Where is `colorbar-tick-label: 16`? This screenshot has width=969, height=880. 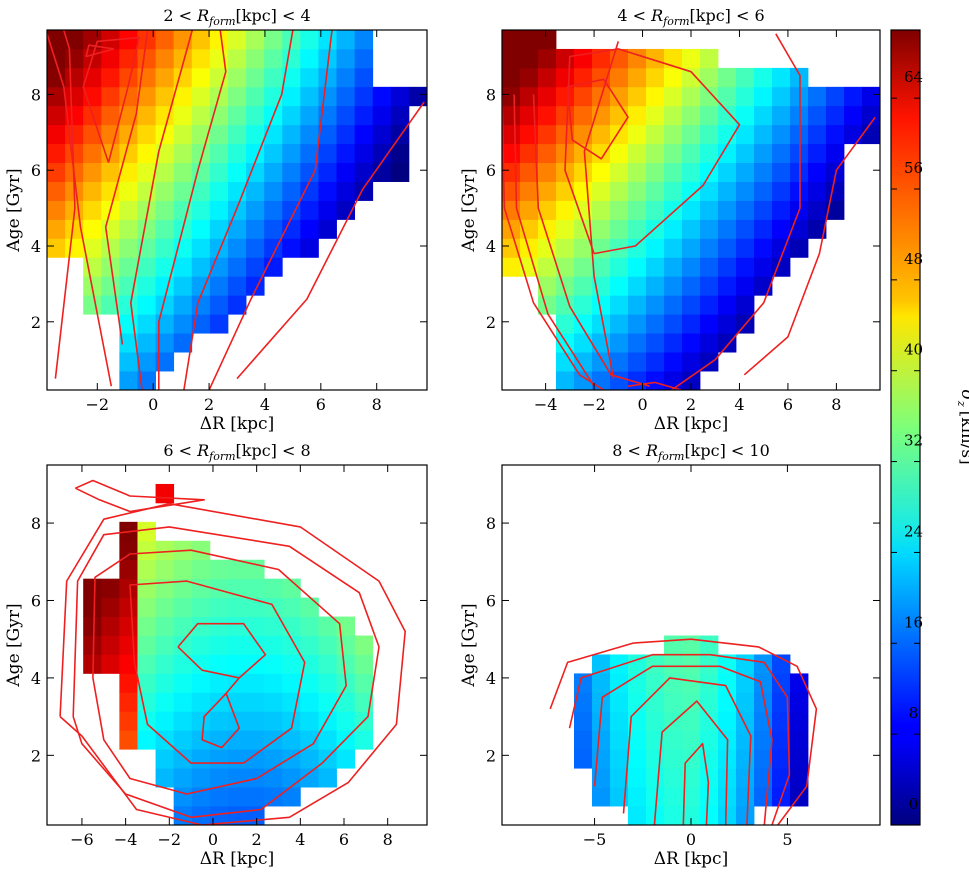
colorbar-tick-label: 16 is located at coordinates (913, 622).